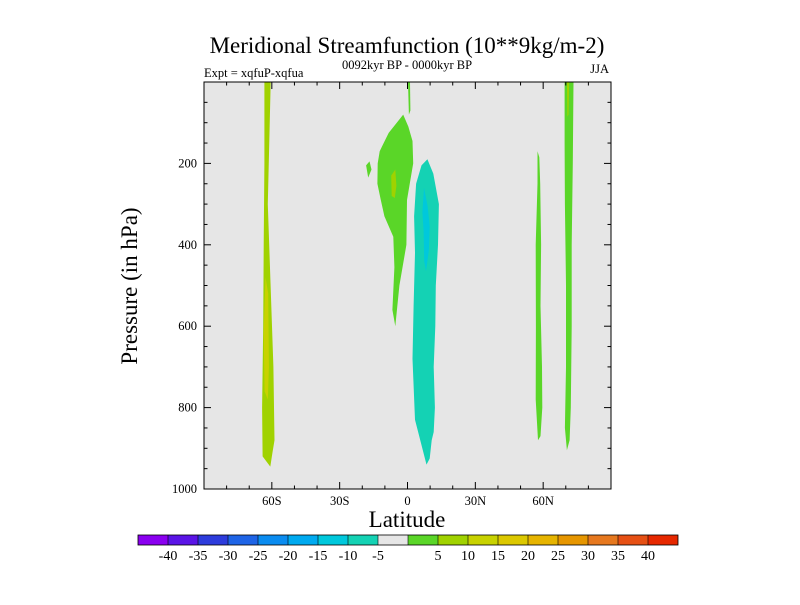 The image size is (800, 605). Describe the element at coordinates (228, 556) in the screenshot. I see `colorbar-label: -30` at that location.